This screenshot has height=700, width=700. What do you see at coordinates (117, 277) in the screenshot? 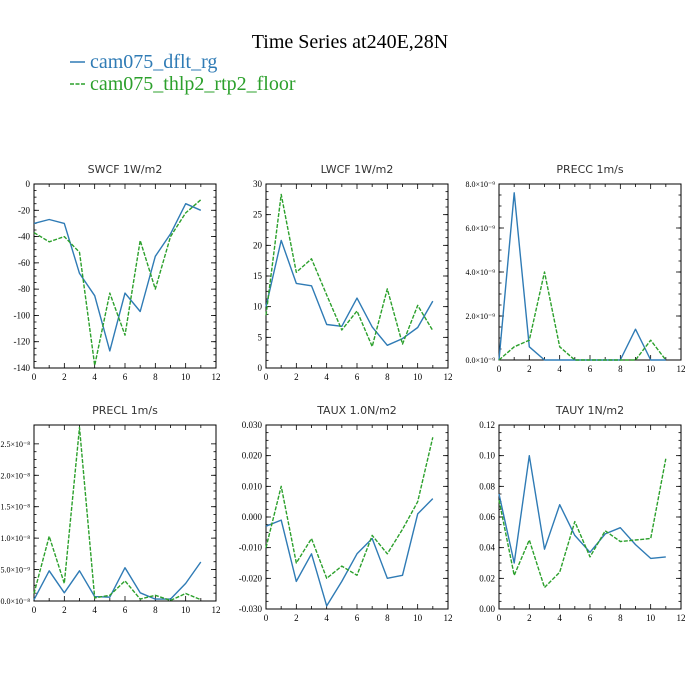
I see `series-line-swcf-dflt` at bounding box center [117, 277].